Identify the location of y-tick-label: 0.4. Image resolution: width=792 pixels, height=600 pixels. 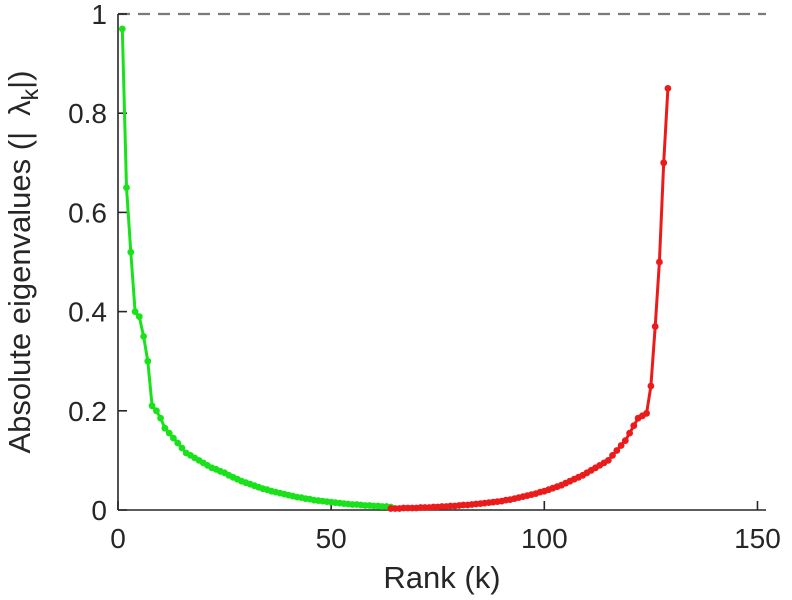
(87, 312).